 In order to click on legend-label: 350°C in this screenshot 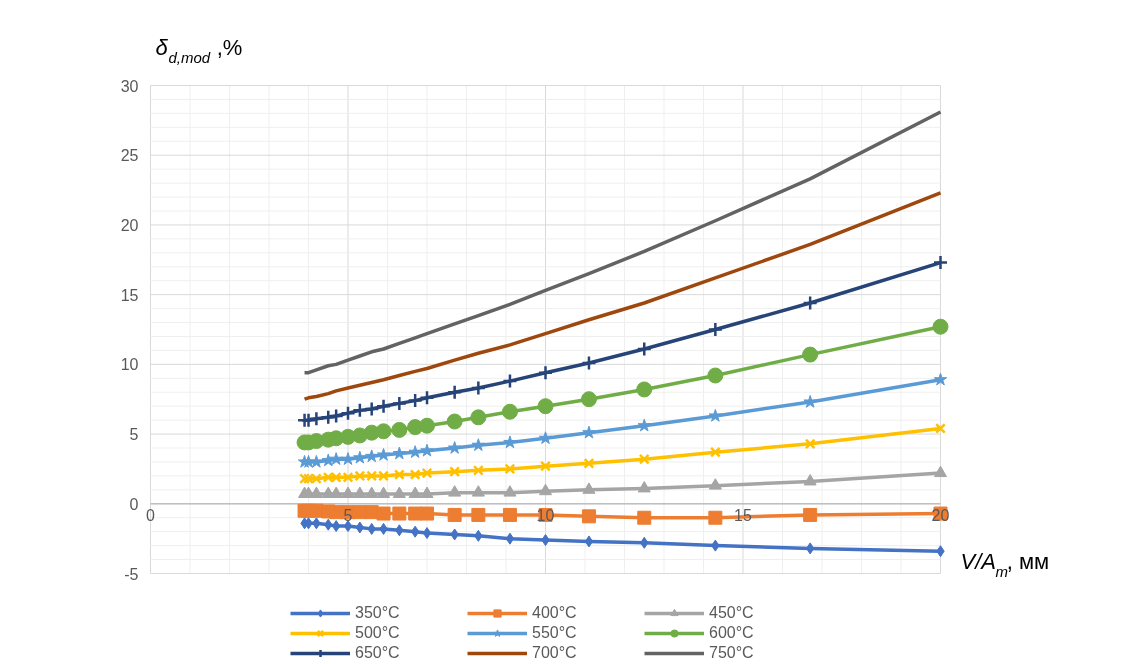, I will do `click(378, 613)`.